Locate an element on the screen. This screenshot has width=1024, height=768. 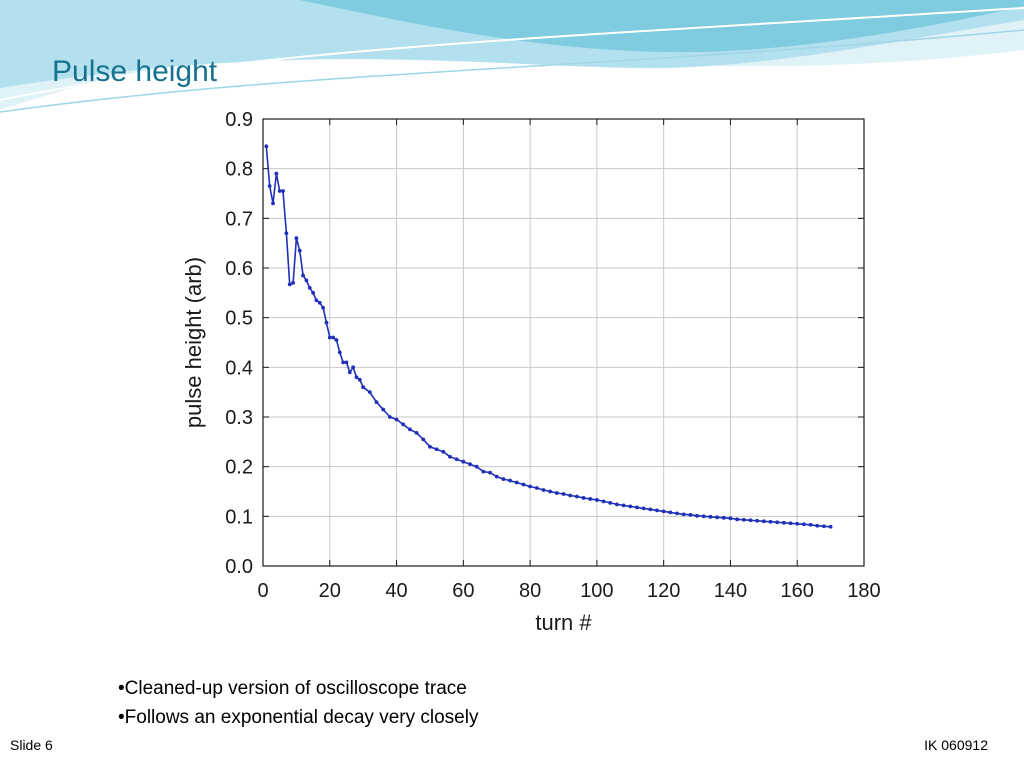
x-axis-title: turn # is located at coordinates (563, 622).